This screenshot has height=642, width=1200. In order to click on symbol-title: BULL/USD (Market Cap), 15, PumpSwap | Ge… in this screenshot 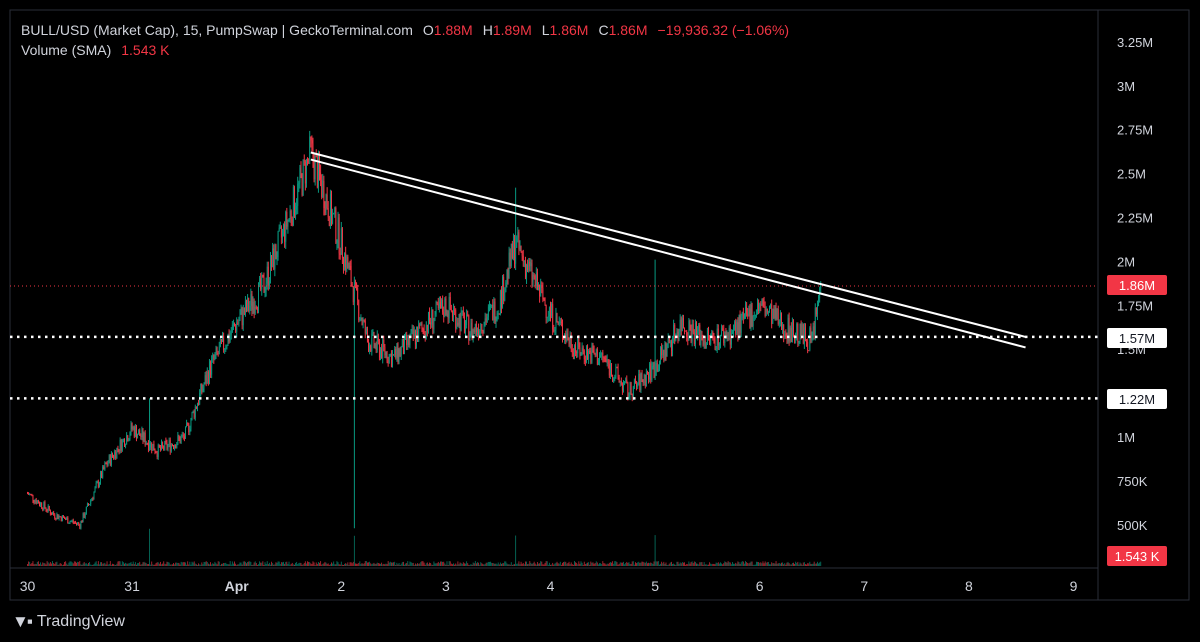, I will do `click(217, 30)`.